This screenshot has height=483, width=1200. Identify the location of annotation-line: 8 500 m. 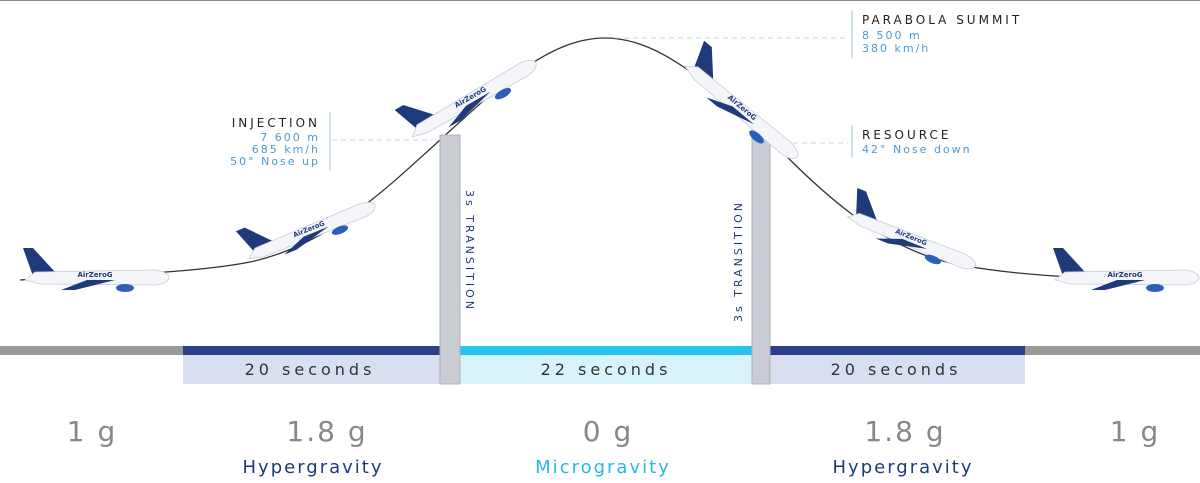
(892, 35).